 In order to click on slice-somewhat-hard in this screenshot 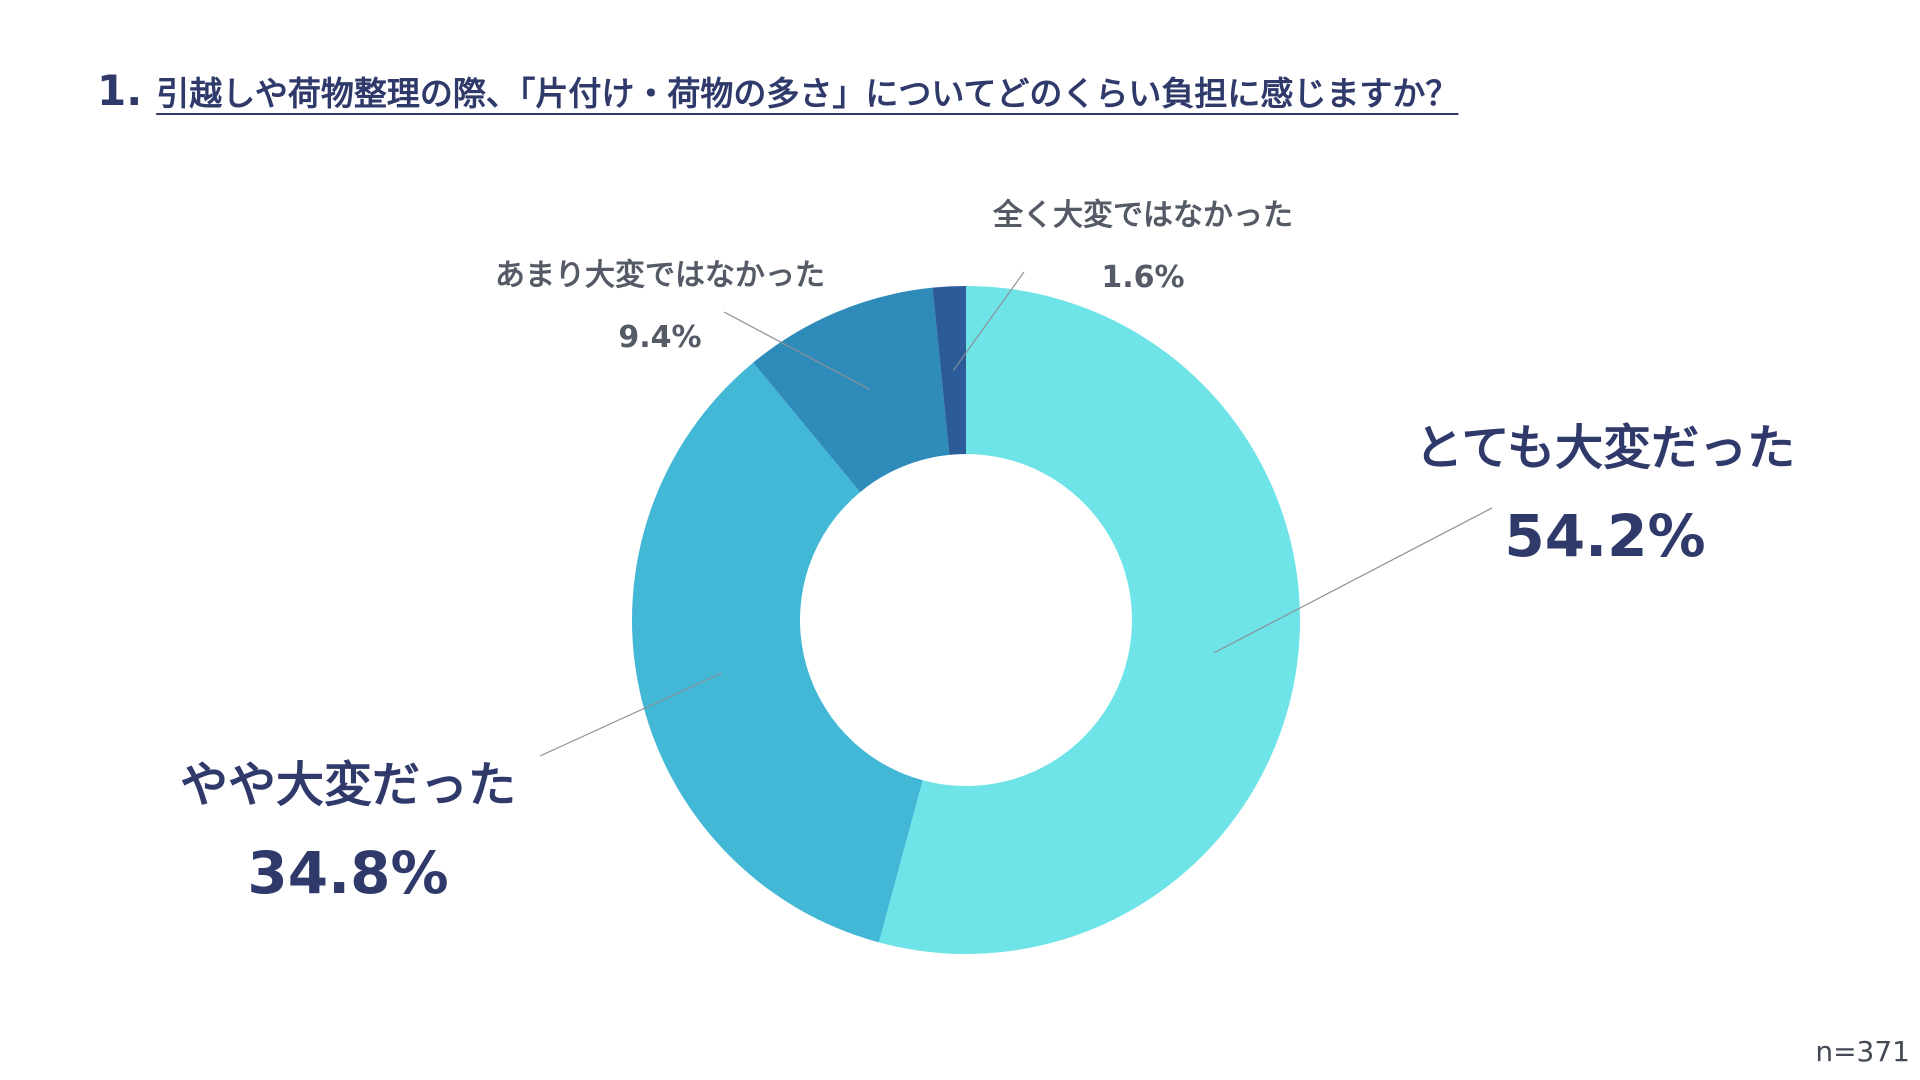, I will do `click(777, 652)`.